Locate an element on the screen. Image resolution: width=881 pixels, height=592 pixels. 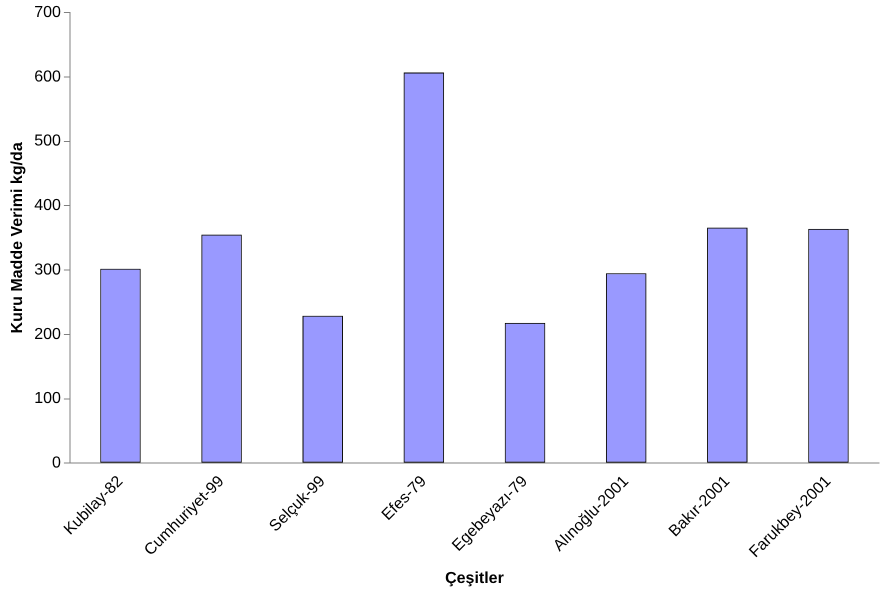
y-tick-label: 700 is located at coordinates (47, 13).